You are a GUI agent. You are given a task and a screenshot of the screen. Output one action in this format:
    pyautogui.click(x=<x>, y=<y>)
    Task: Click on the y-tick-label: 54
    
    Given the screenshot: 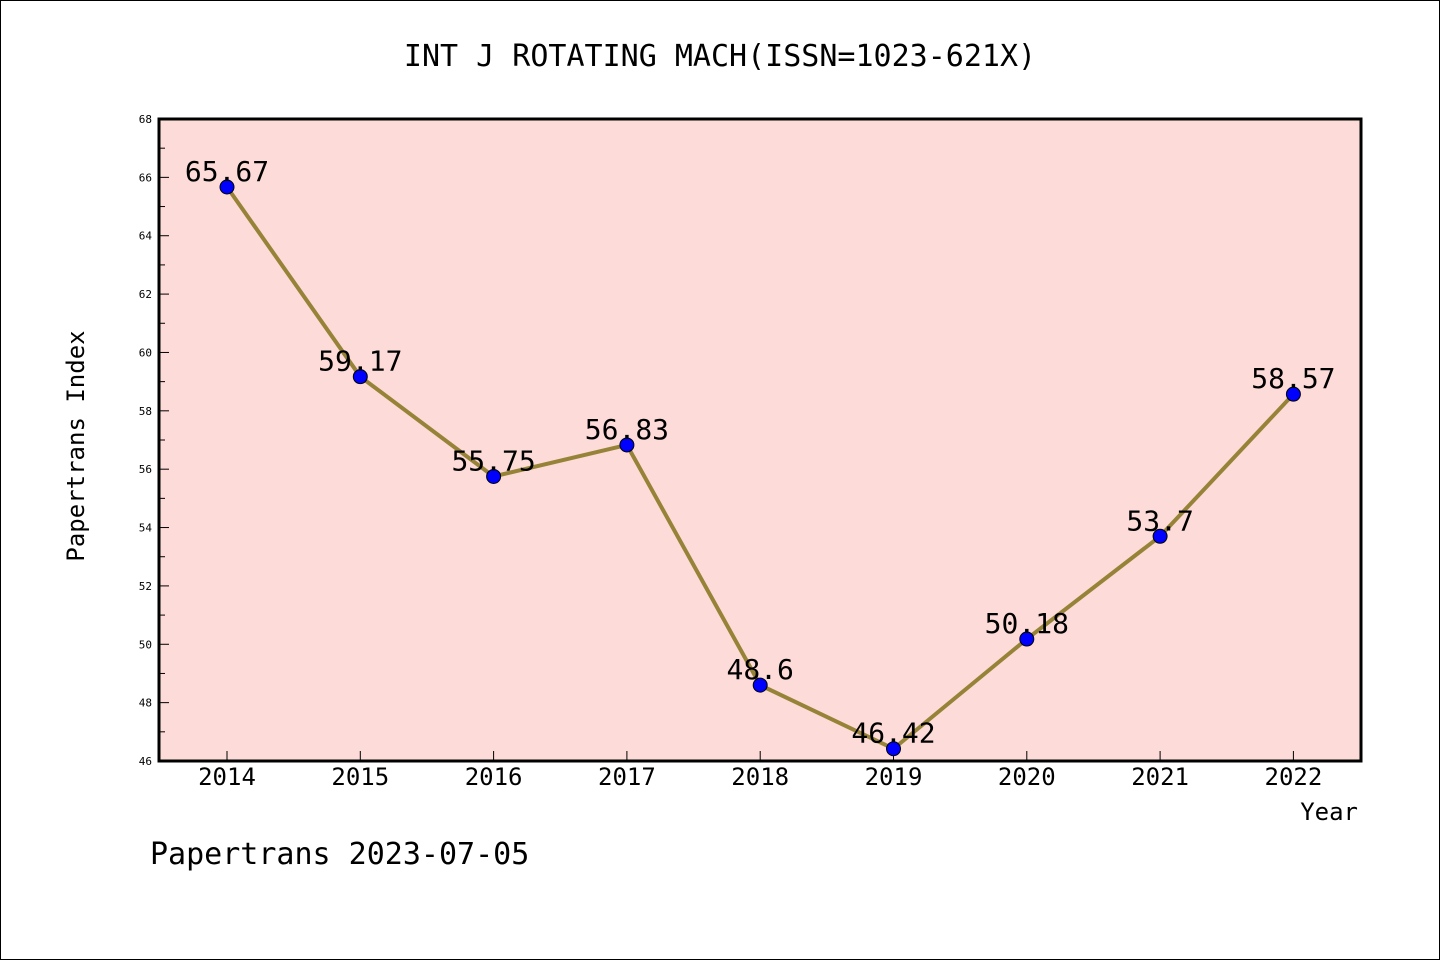 What is the action you would take?
    pyautogui.click(x=146, y=528)
    